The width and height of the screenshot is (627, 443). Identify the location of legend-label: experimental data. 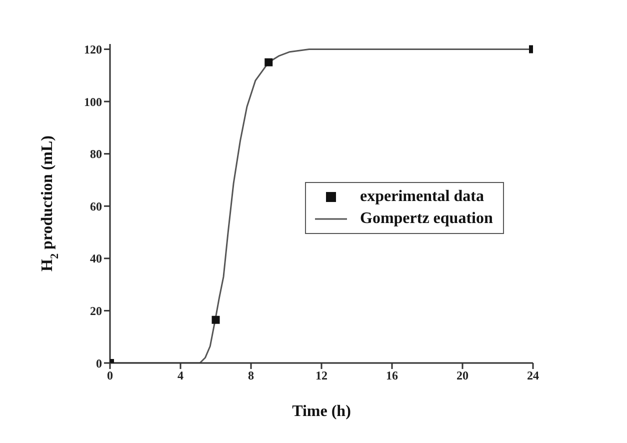
(422, 197).